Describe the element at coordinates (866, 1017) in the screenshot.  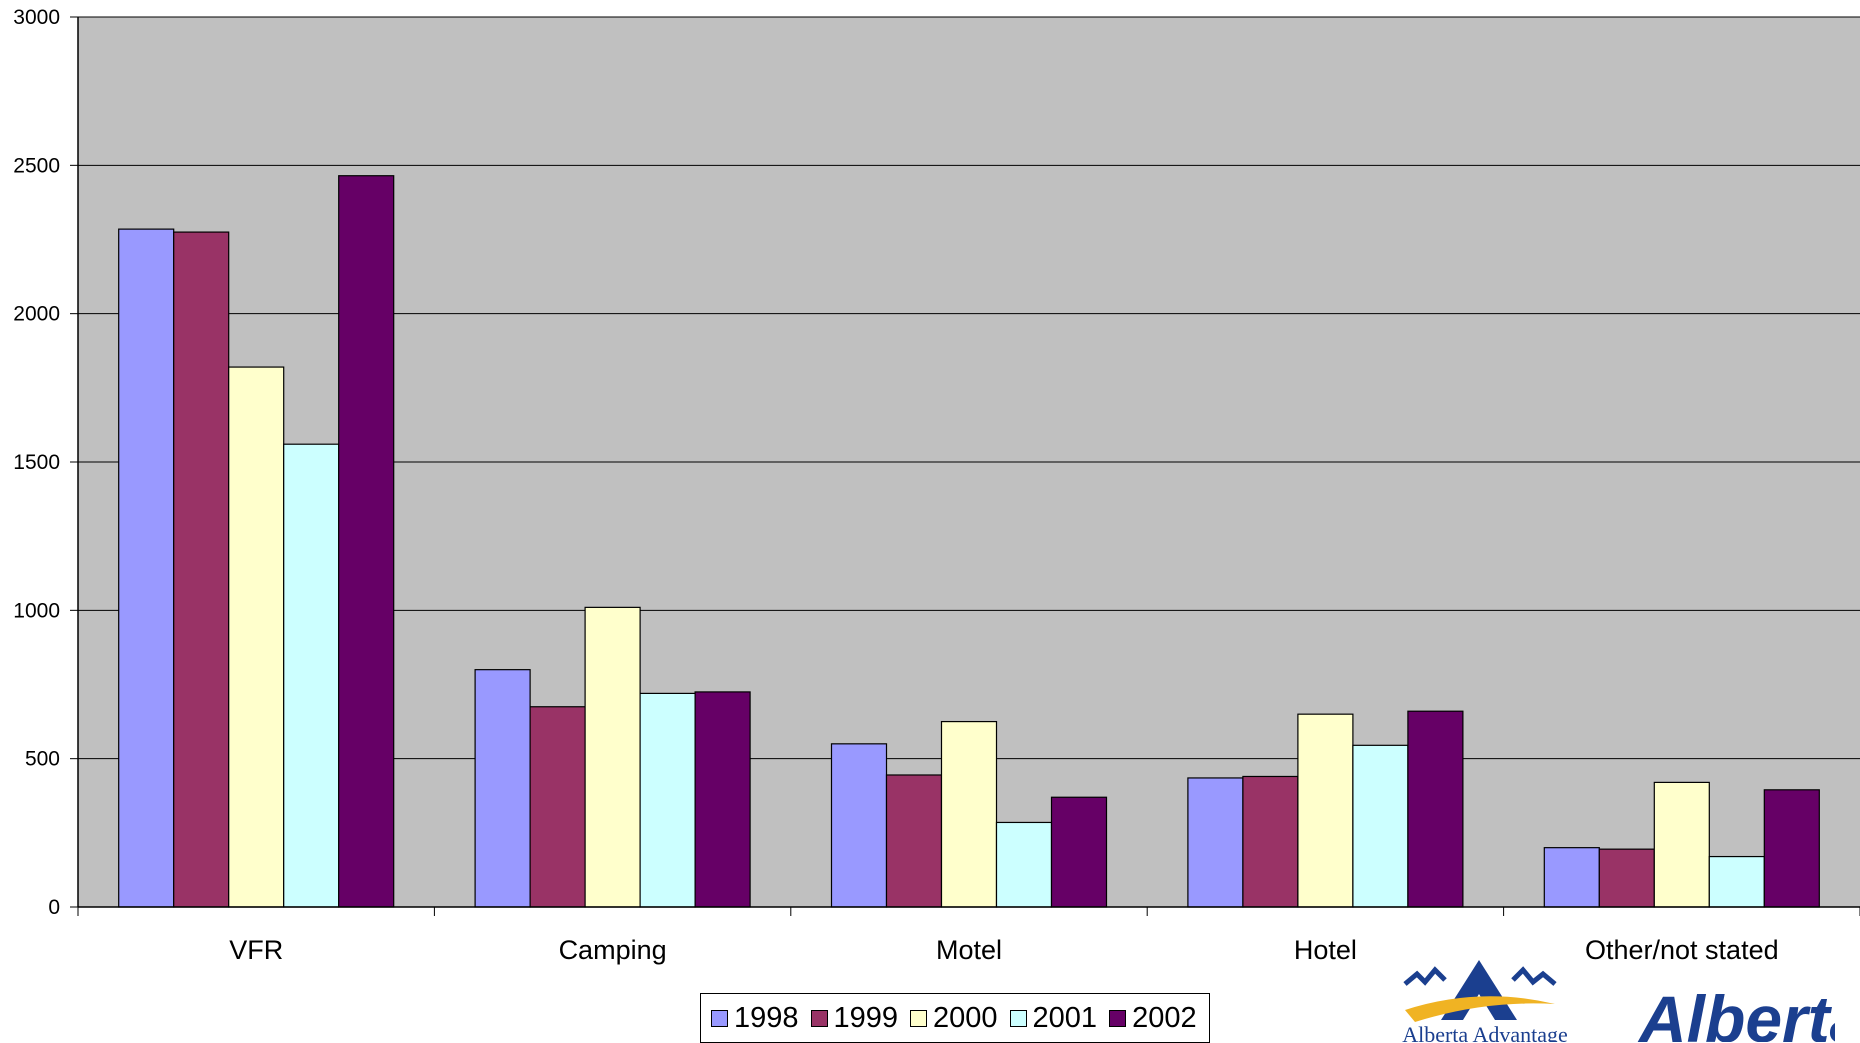
I see `legend-label: 1999` at that location.